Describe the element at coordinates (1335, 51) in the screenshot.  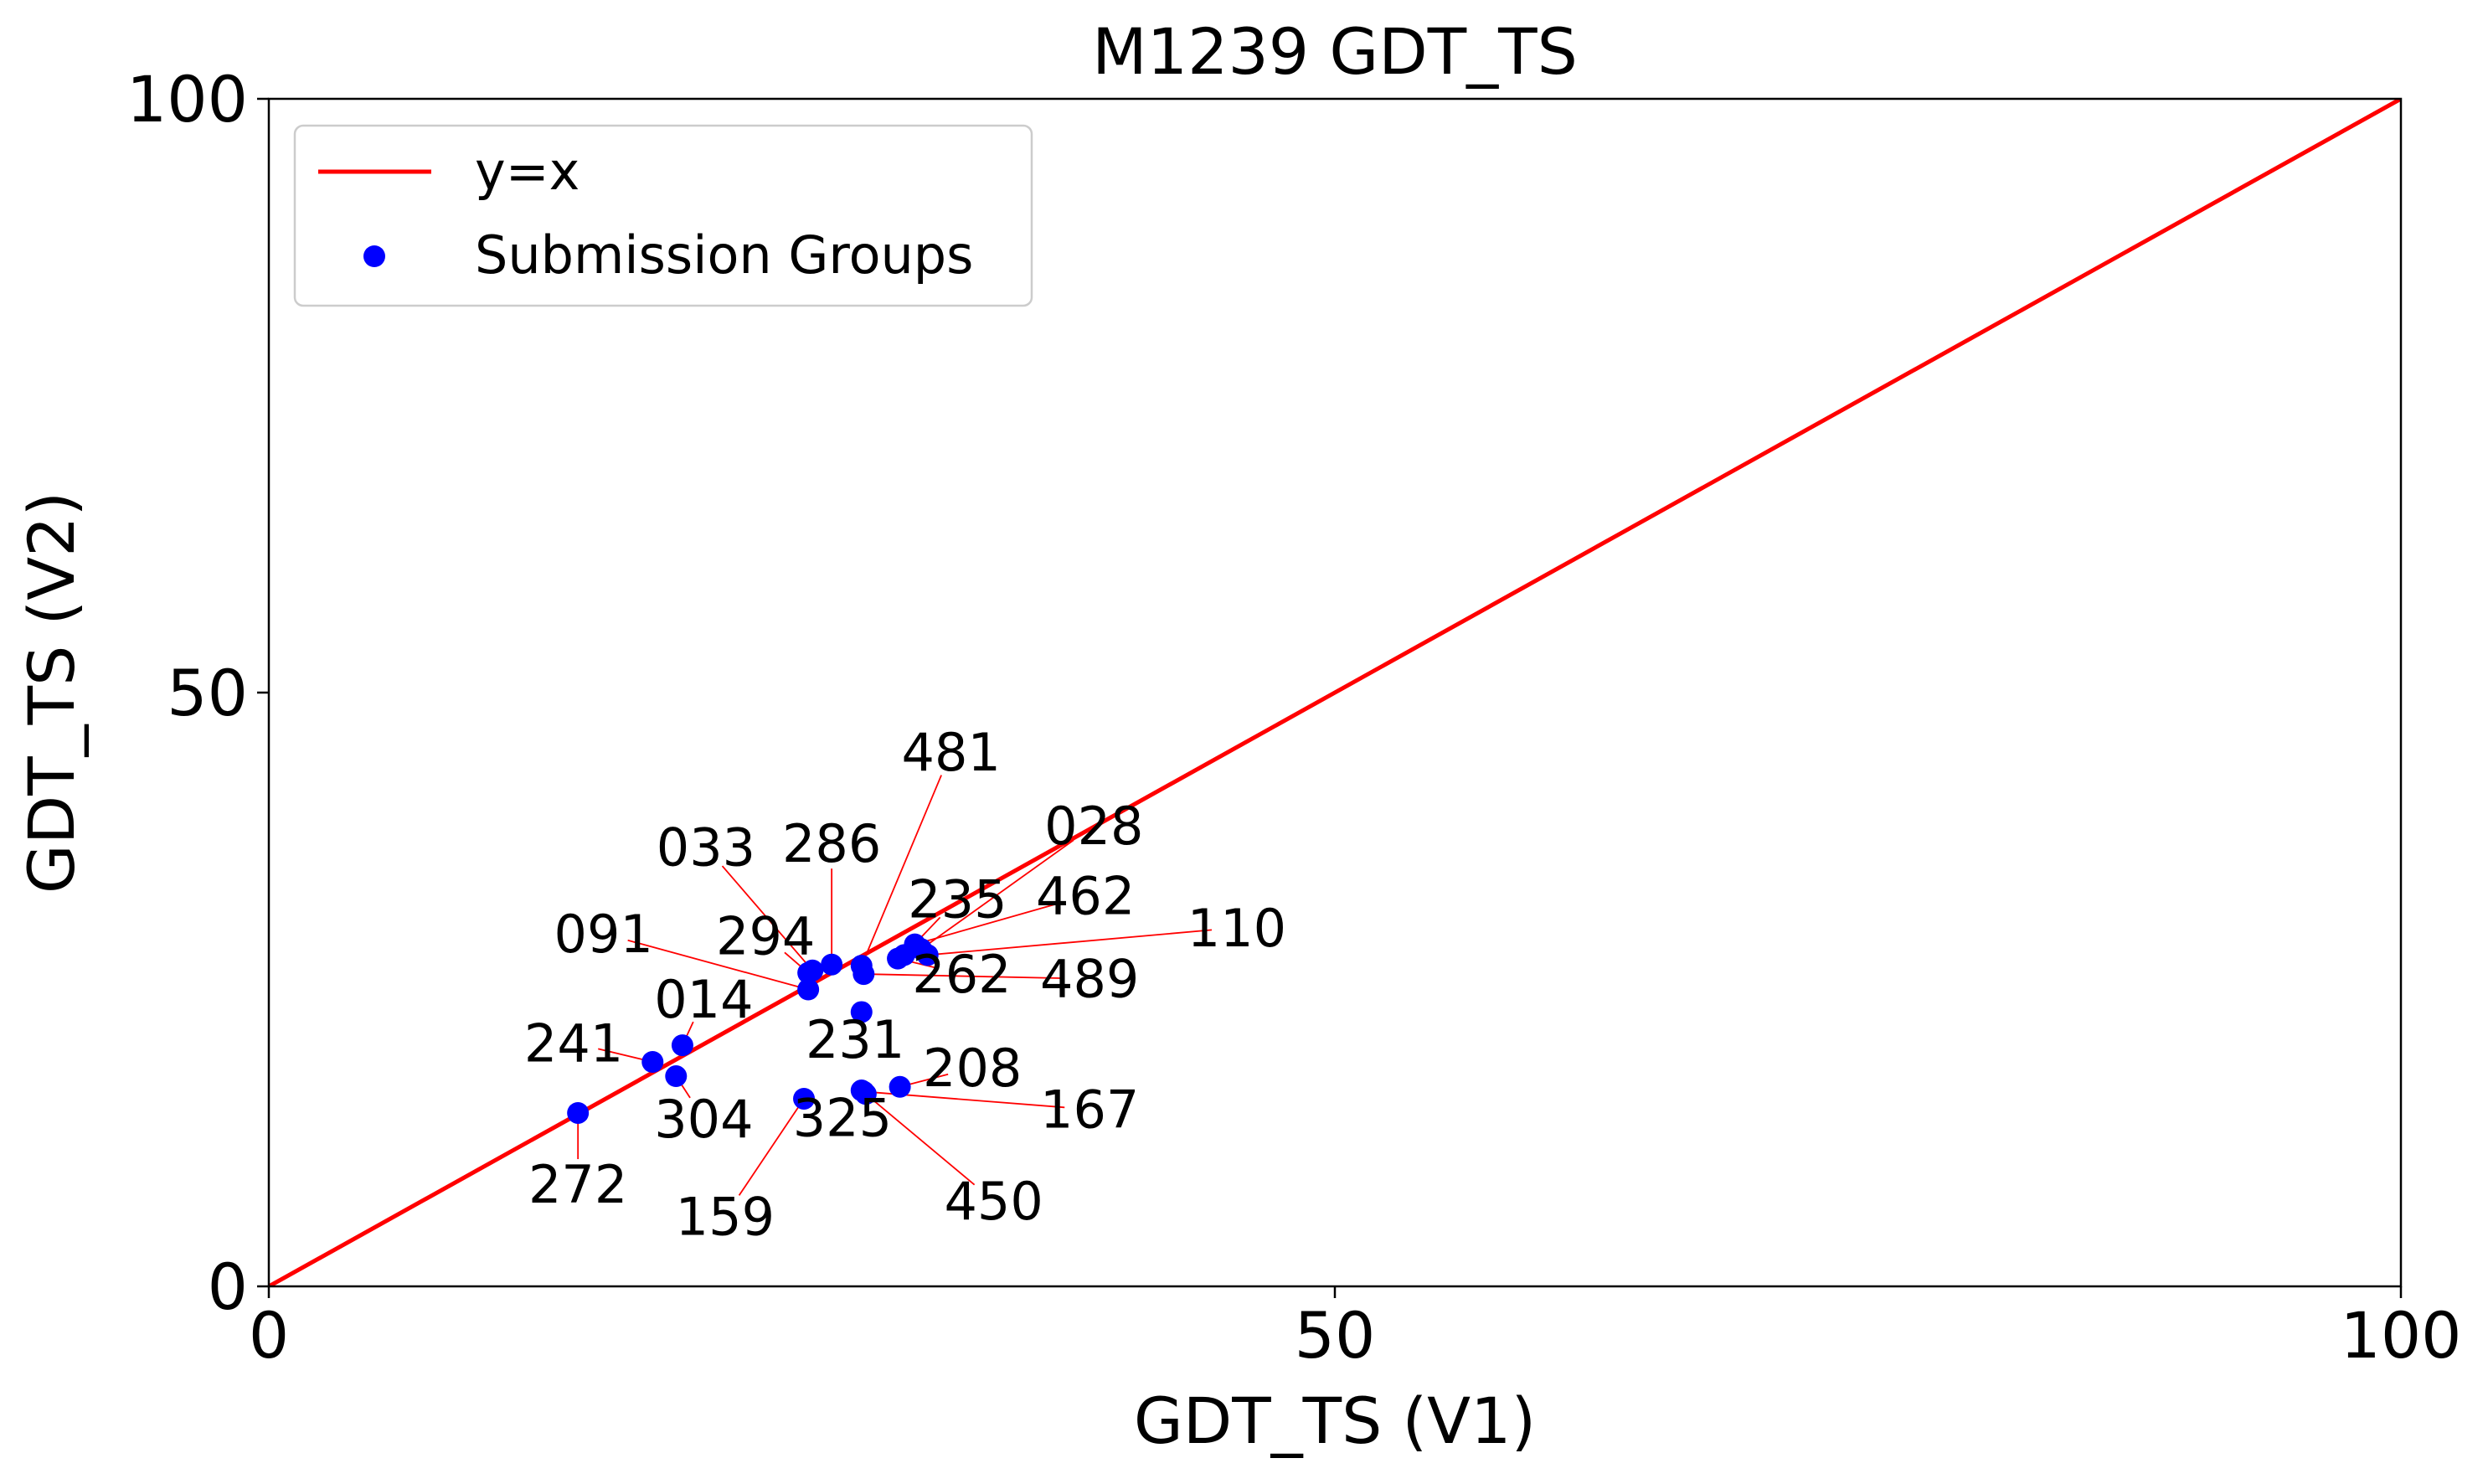
I see `chart-title: M1239 GDT_TS` at that location.